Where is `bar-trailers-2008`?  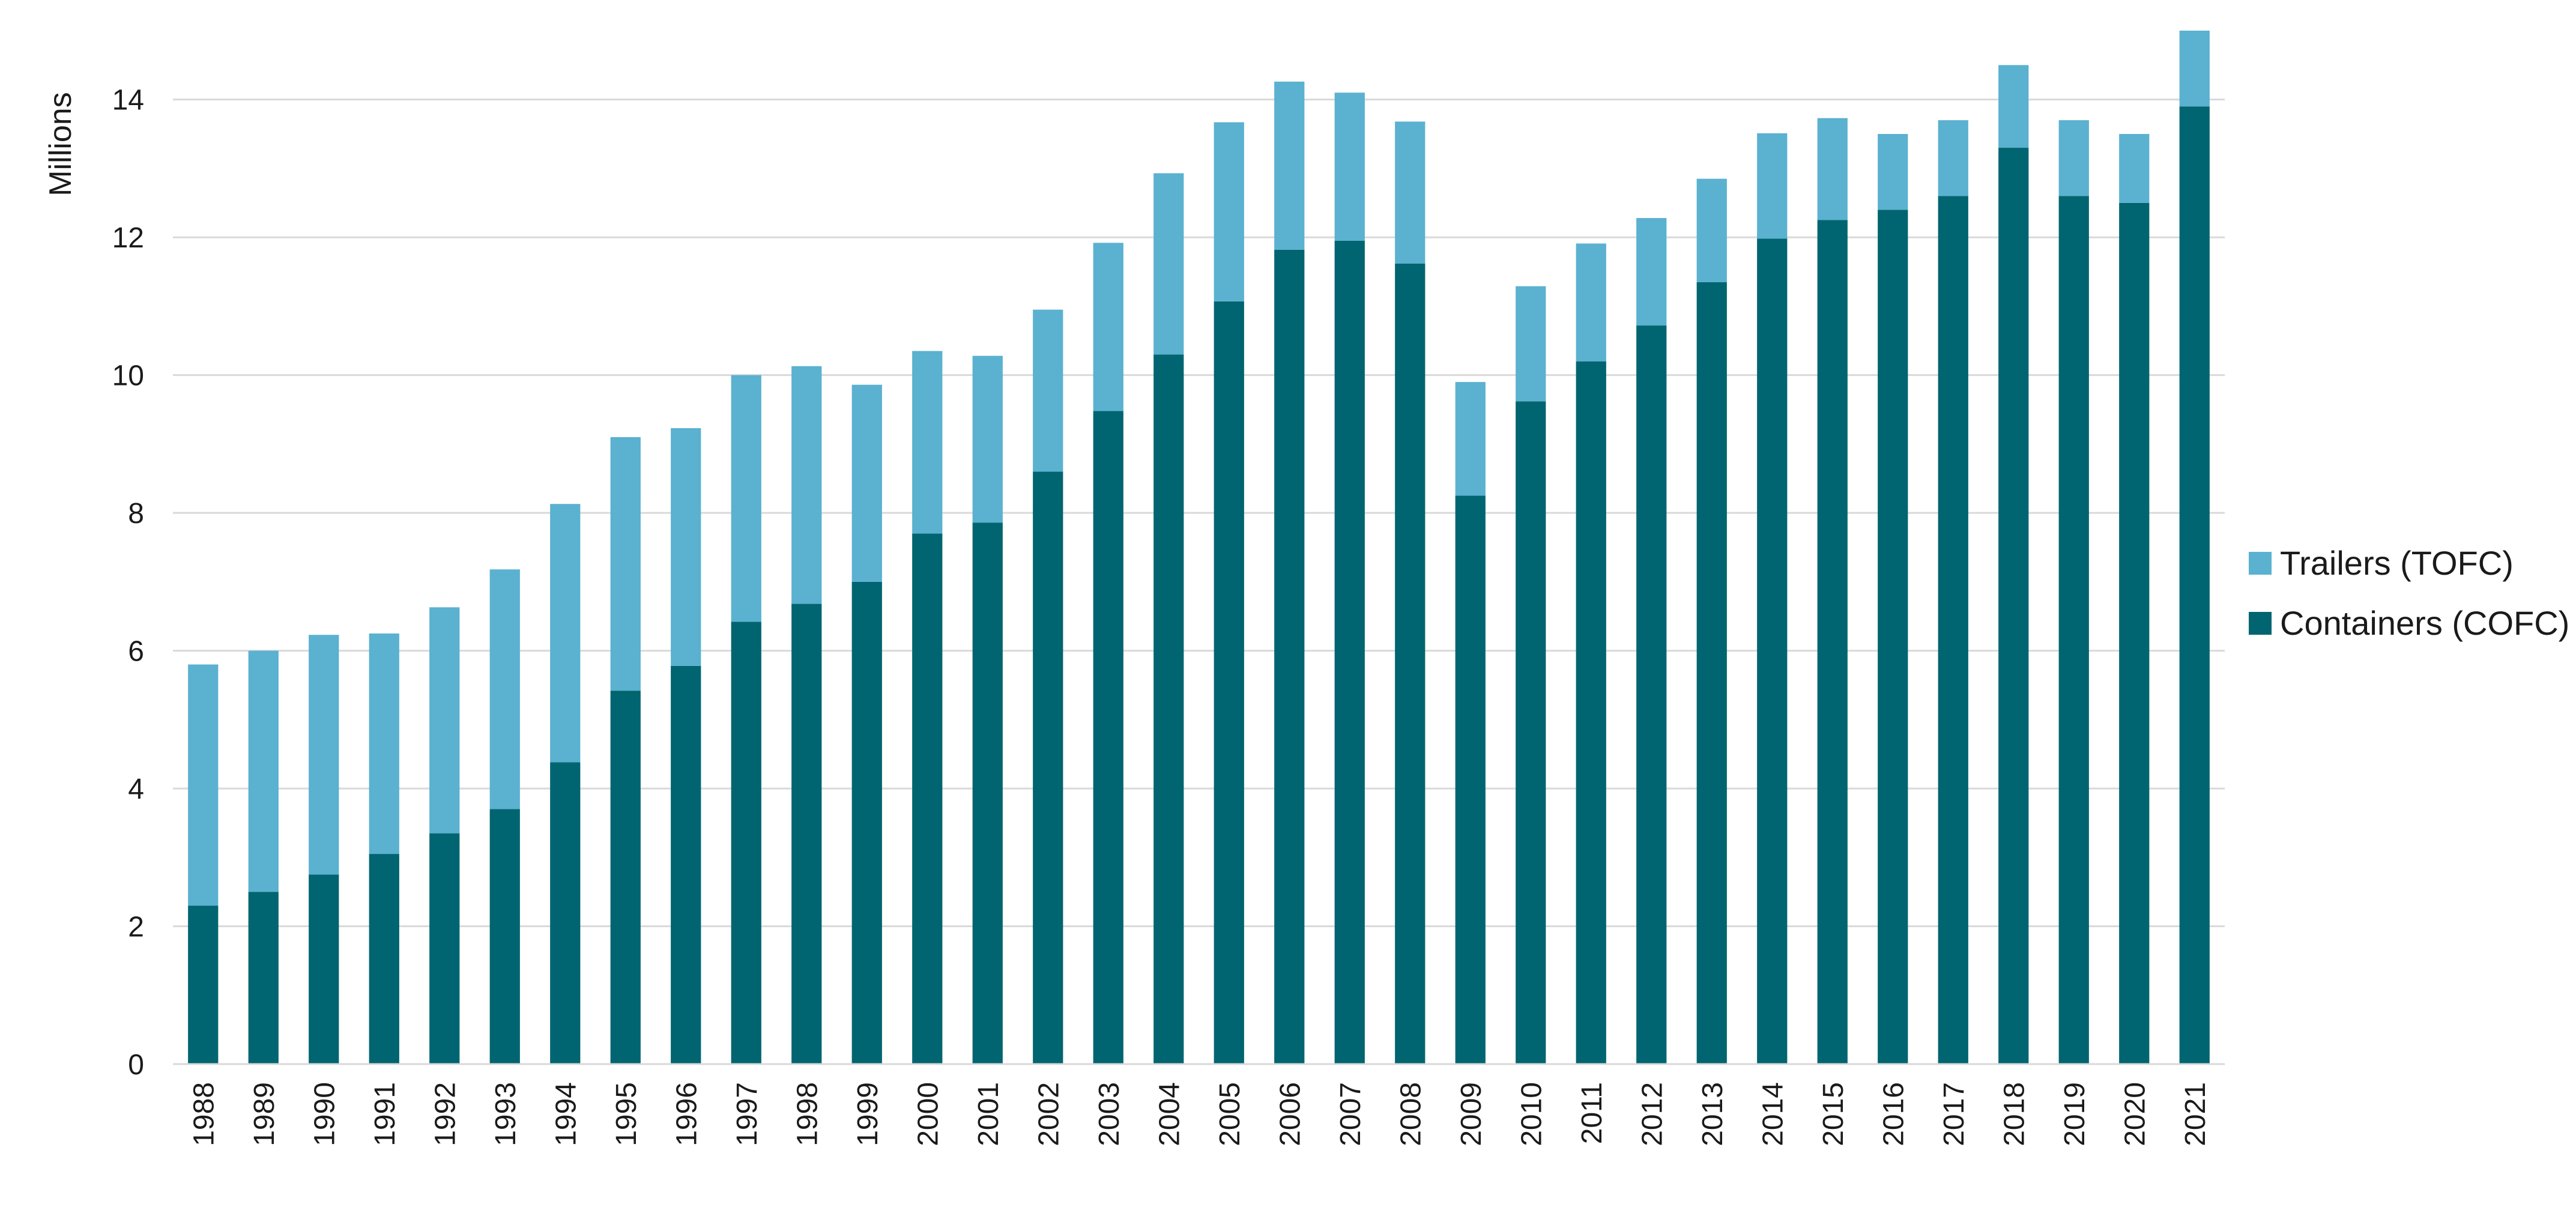
bar-trailers-2008 is located at coordinates (1410, 192).